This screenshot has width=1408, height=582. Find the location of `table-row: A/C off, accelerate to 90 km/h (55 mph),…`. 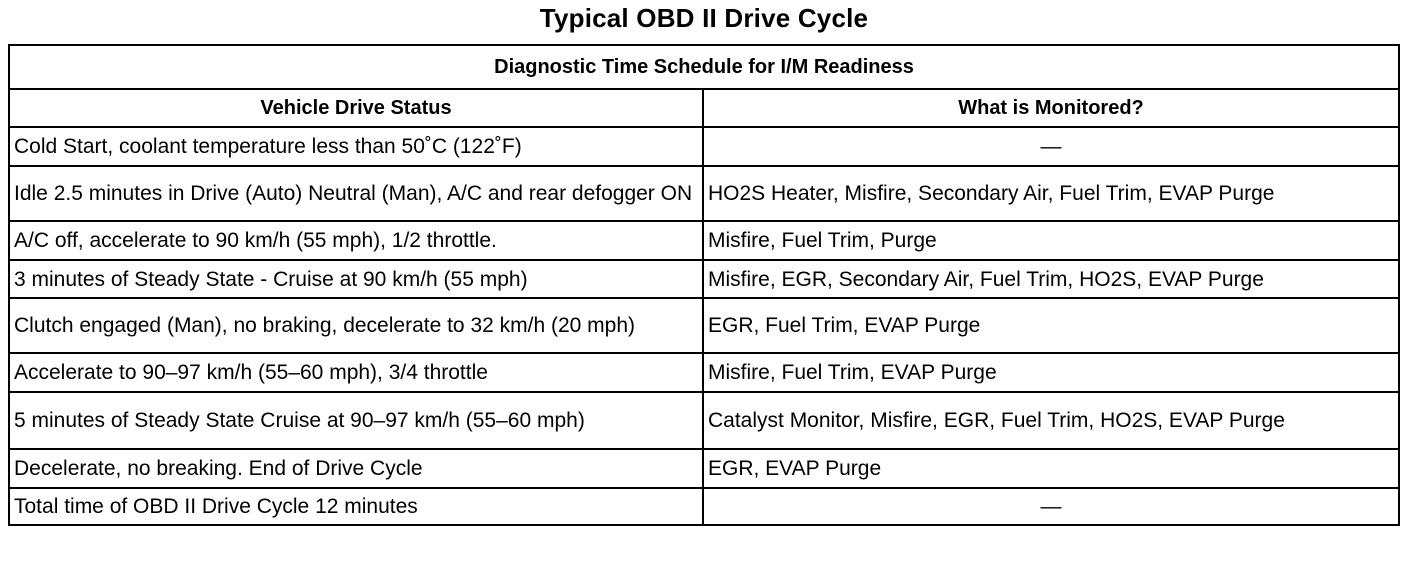

table-row: A/C off, accelerate to 90 km/h (55 mph),… is located at coordinates (704, 240).